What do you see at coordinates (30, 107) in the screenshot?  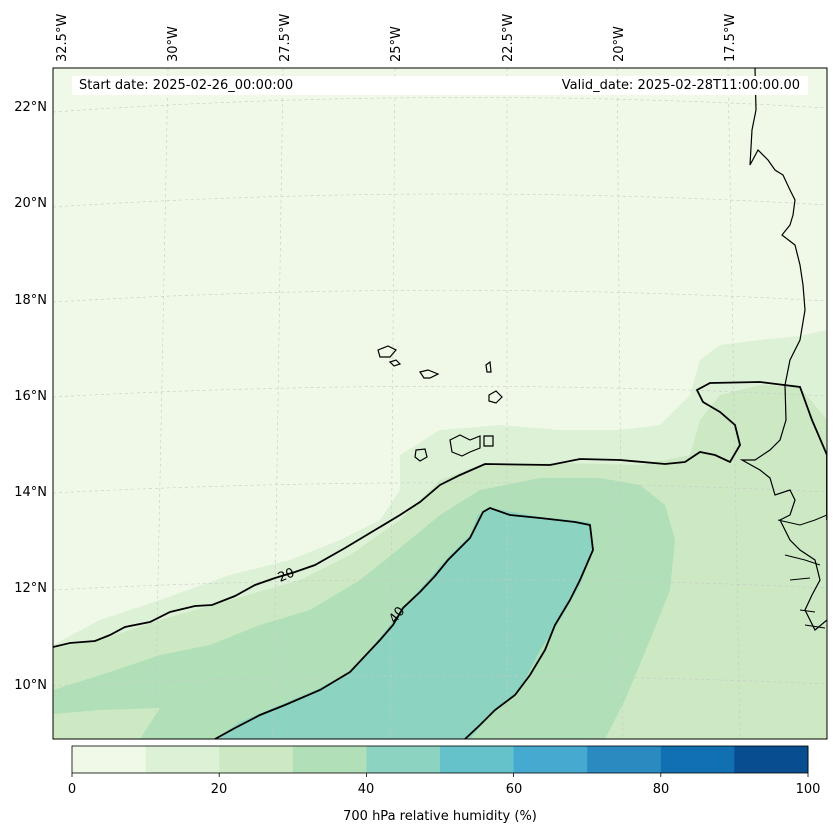 I see `lat-label: 22°N` at bounding box center [30, 107].